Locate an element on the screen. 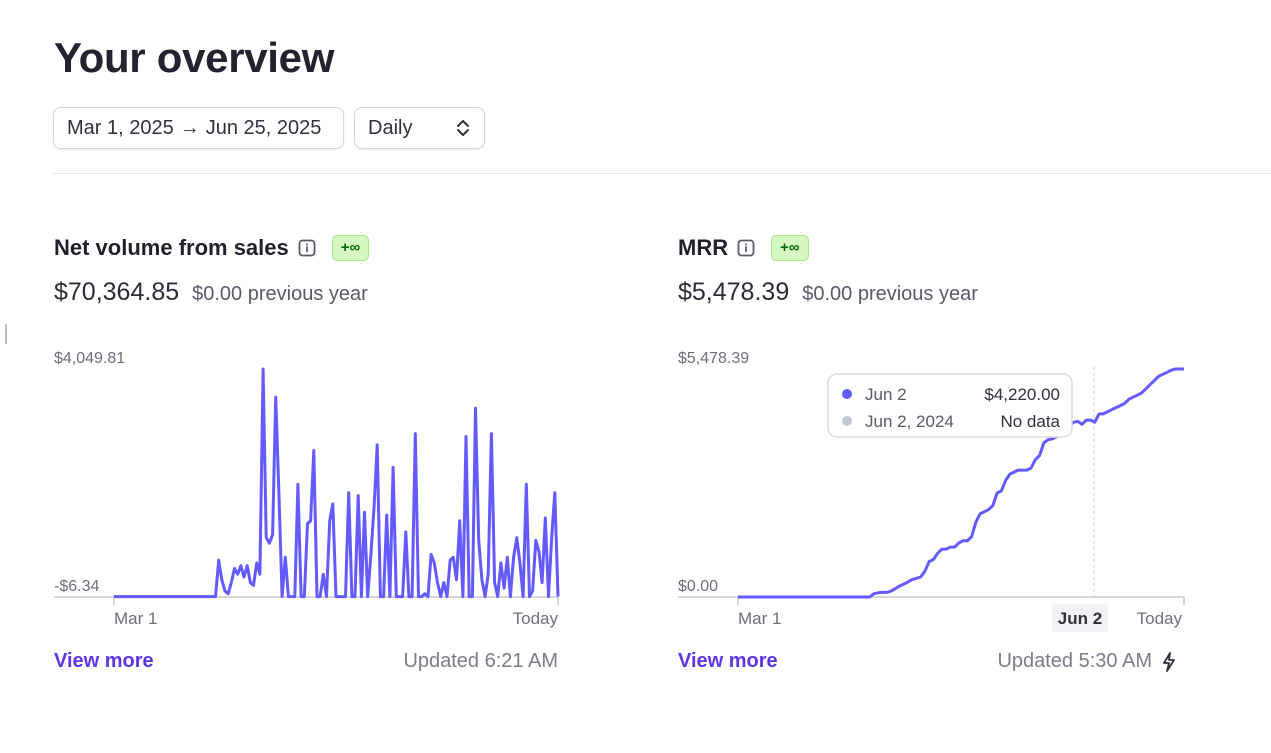 This screenshot has width=1271, height=753. y-max-label: $5,478.39 is located at coordinates (713, 358).